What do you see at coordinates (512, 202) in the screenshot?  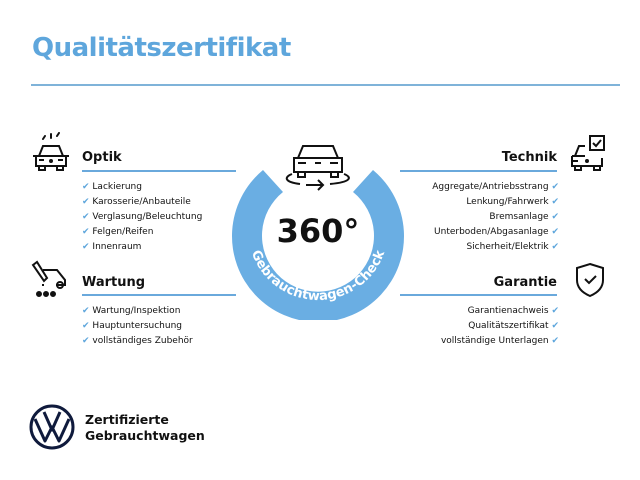 I see `list-item: Lenkung/Fahrwerk ✔` at bounding box center [512, 202].